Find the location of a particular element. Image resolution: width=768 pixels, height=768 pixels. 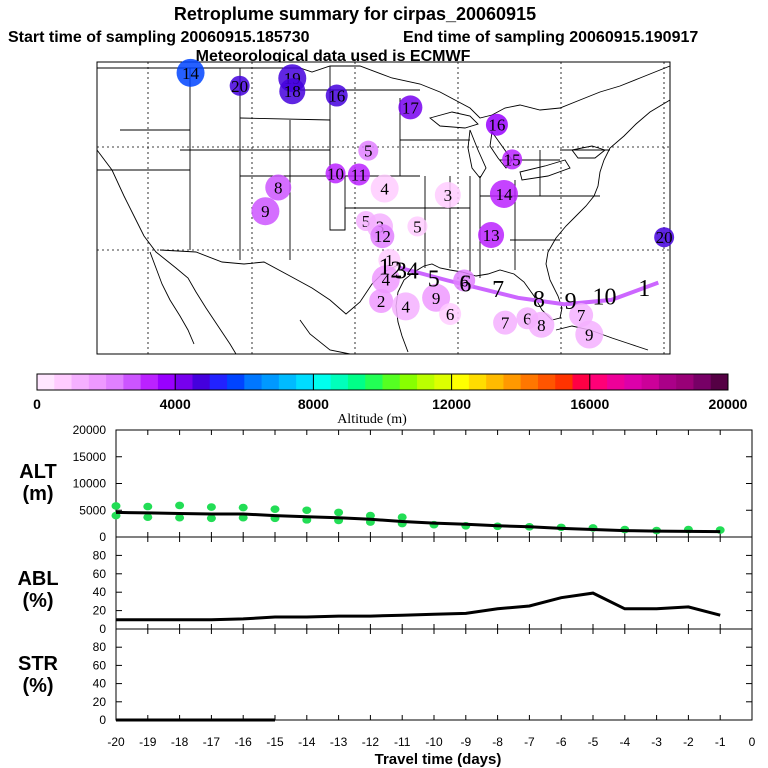

colorbar-tick-label: 20000 is located at coordinates (728, 404).